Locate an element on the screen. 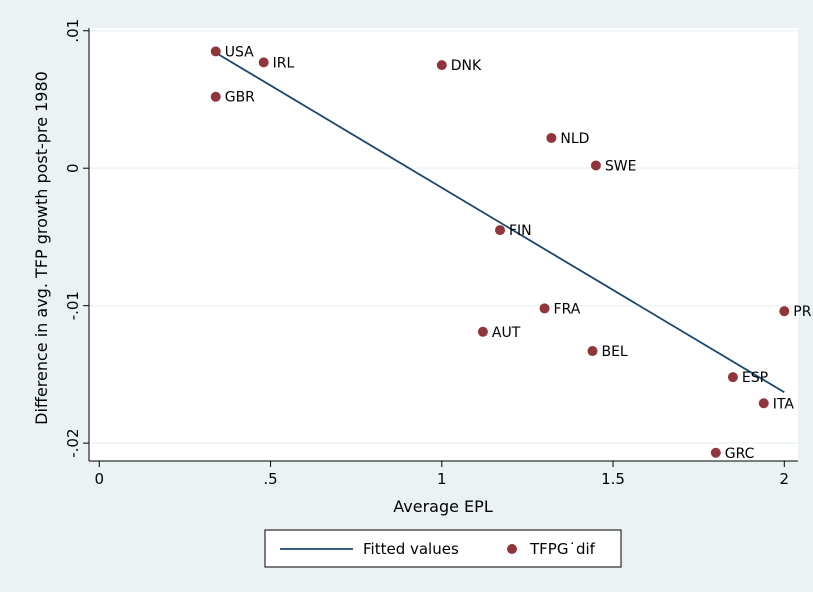  y-tick-label: -.01 is located at coordinates (73, 305).